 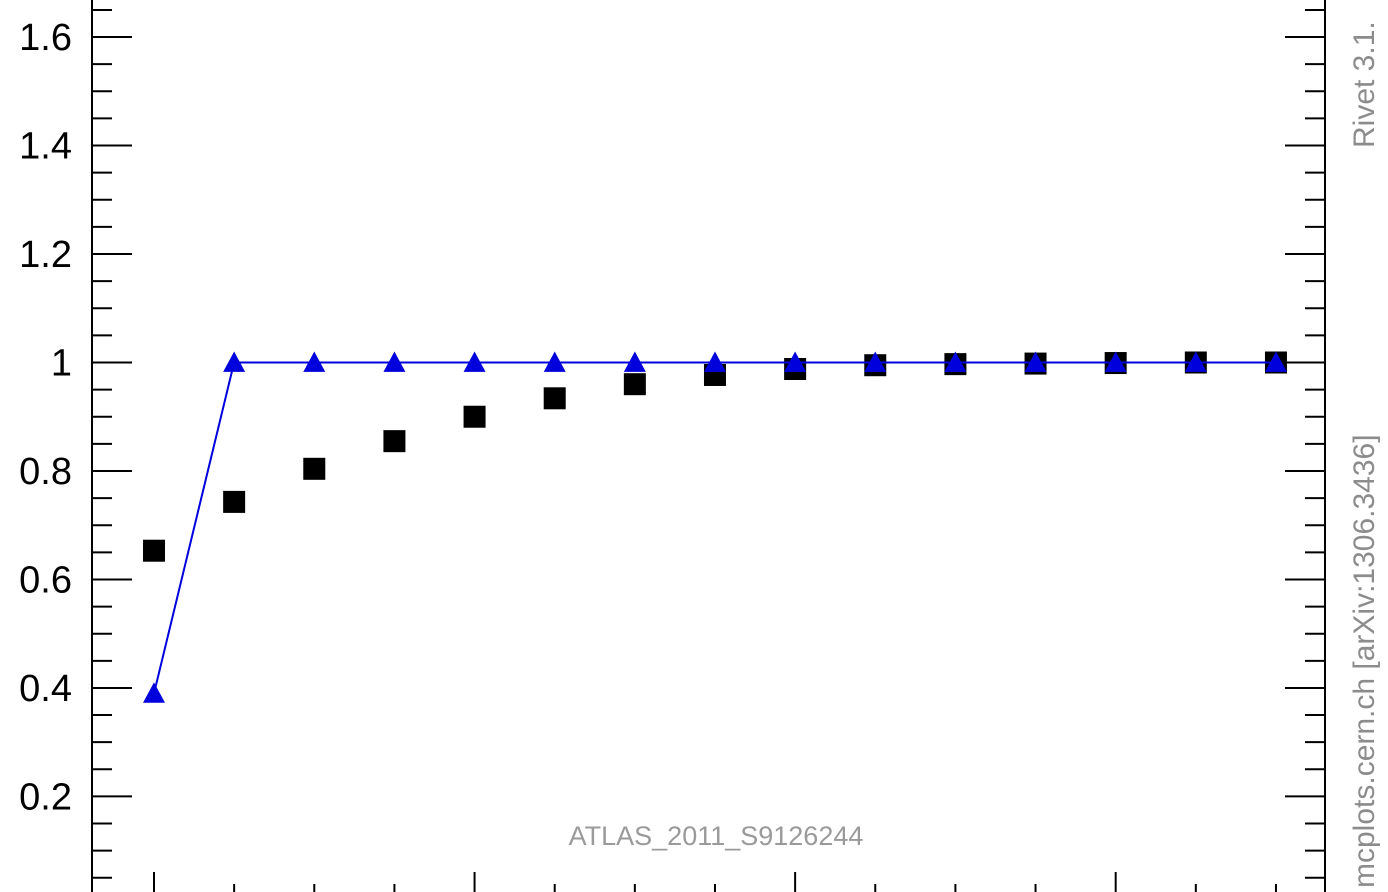 I want to click on y-tick-label: 1, so click(x=61, y=364).